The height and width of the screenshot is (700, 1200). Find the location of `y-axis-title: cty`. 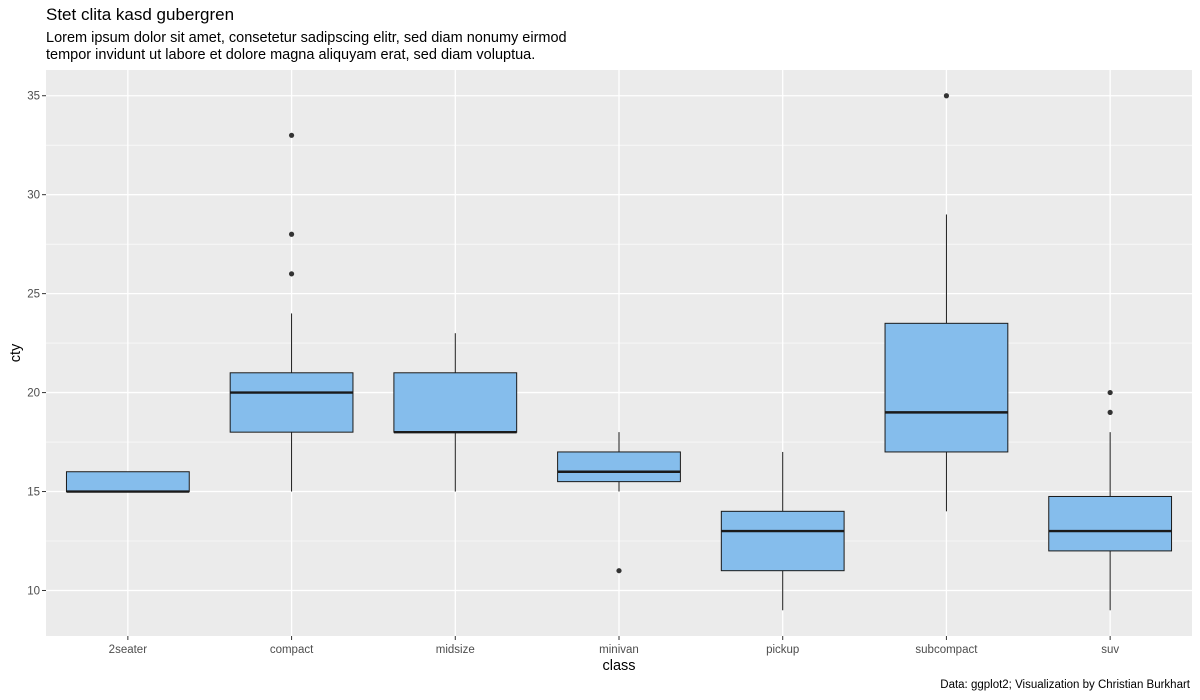

y-axis-title: cty is located at coordinates (16, 352).